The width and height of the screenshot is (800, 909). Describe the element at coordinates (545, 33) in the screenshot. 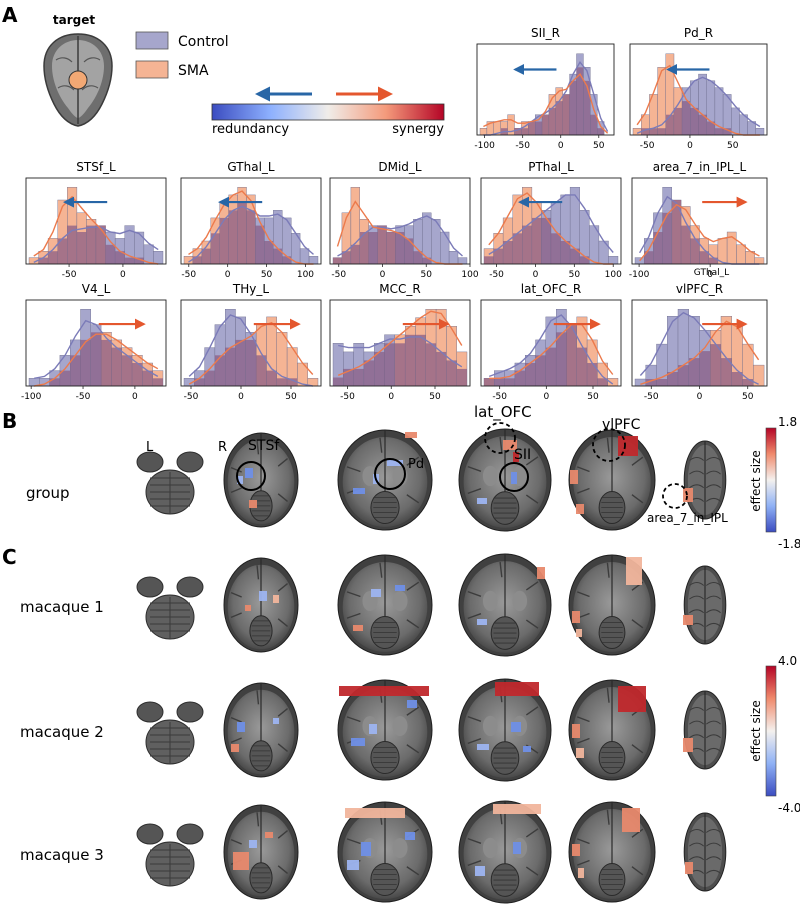

I see `hist-title: SII_R` at that location.